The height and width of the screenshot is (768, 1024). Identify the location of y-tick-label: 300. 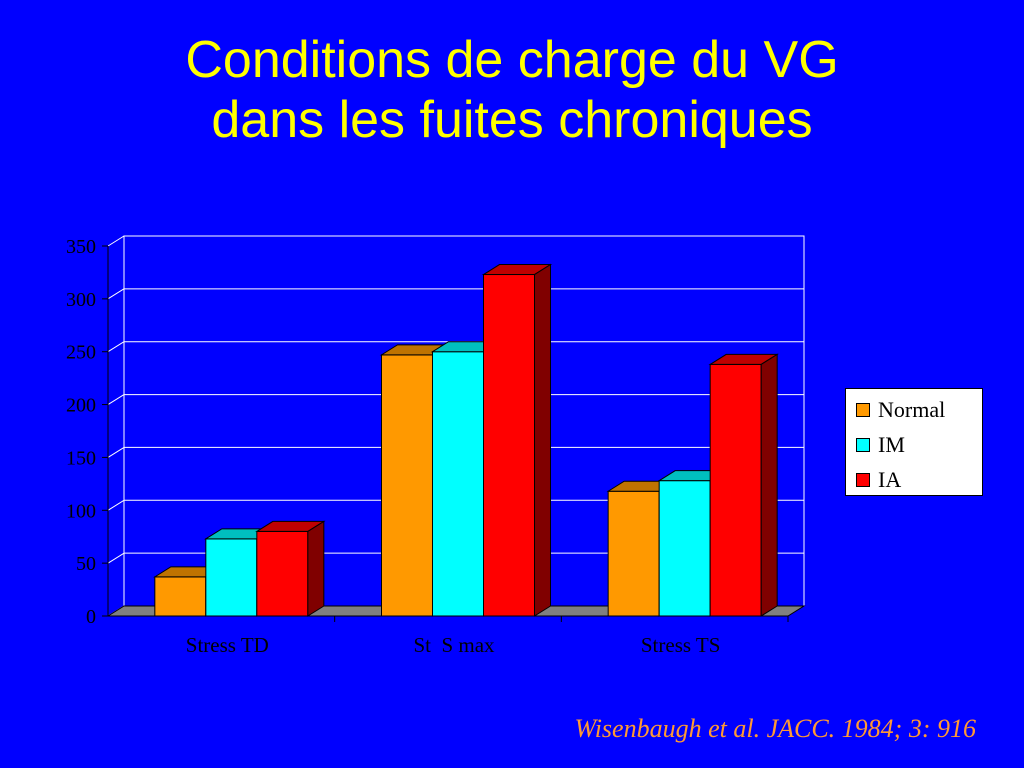
(81, 300).